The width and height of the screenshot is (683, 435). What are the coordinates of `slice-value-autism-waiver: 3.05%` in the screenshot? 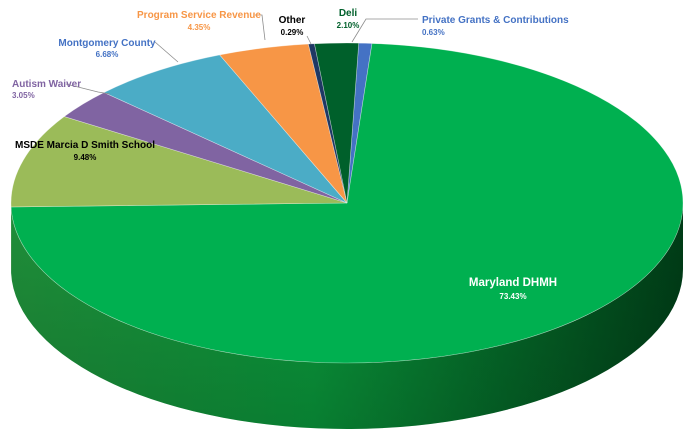 It's located at (23, 95).